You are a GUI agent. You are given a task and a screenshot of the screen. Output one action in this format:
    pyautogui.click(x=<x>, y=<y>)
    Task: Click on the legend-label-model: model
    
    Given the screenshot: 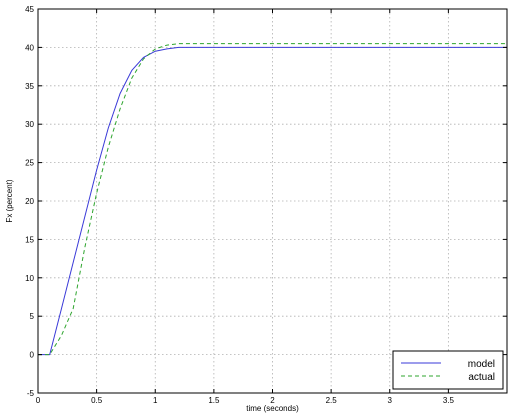 What is the action you would take?
    pyautogui.click(x=481, y=364)
    